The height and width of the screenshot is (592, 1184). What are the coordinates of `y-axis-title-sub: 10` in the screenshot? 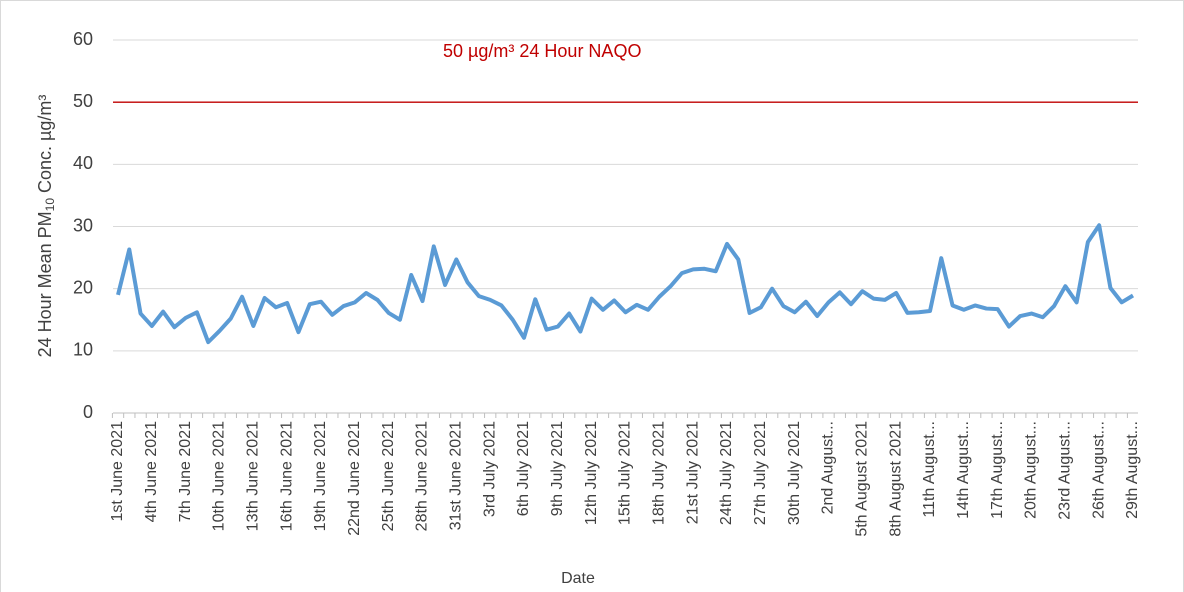 It's located at (50, 205).